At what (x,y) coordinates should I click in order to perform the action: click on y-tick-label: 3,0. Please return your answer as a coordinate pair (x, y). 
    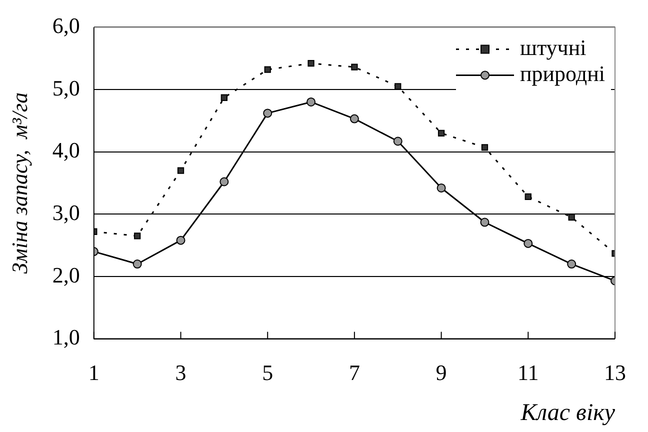
    Looking at the image, I should click on (66, 212).